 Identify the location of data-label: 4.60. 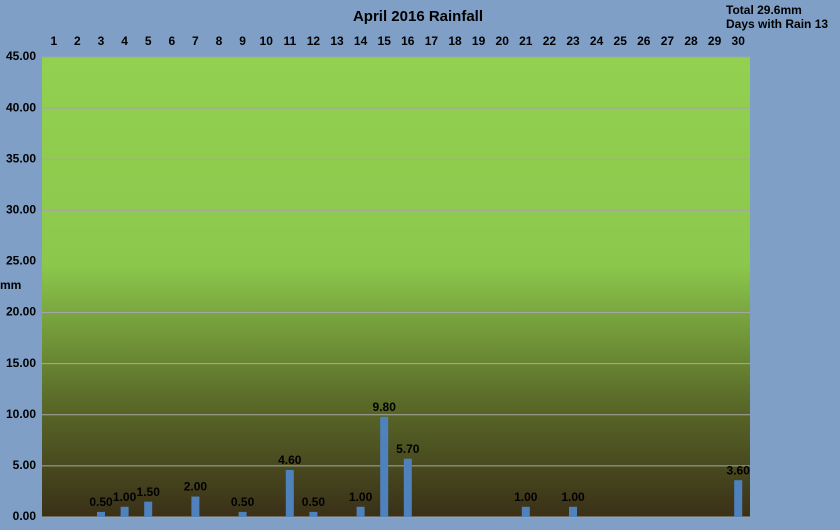
(290, 460).